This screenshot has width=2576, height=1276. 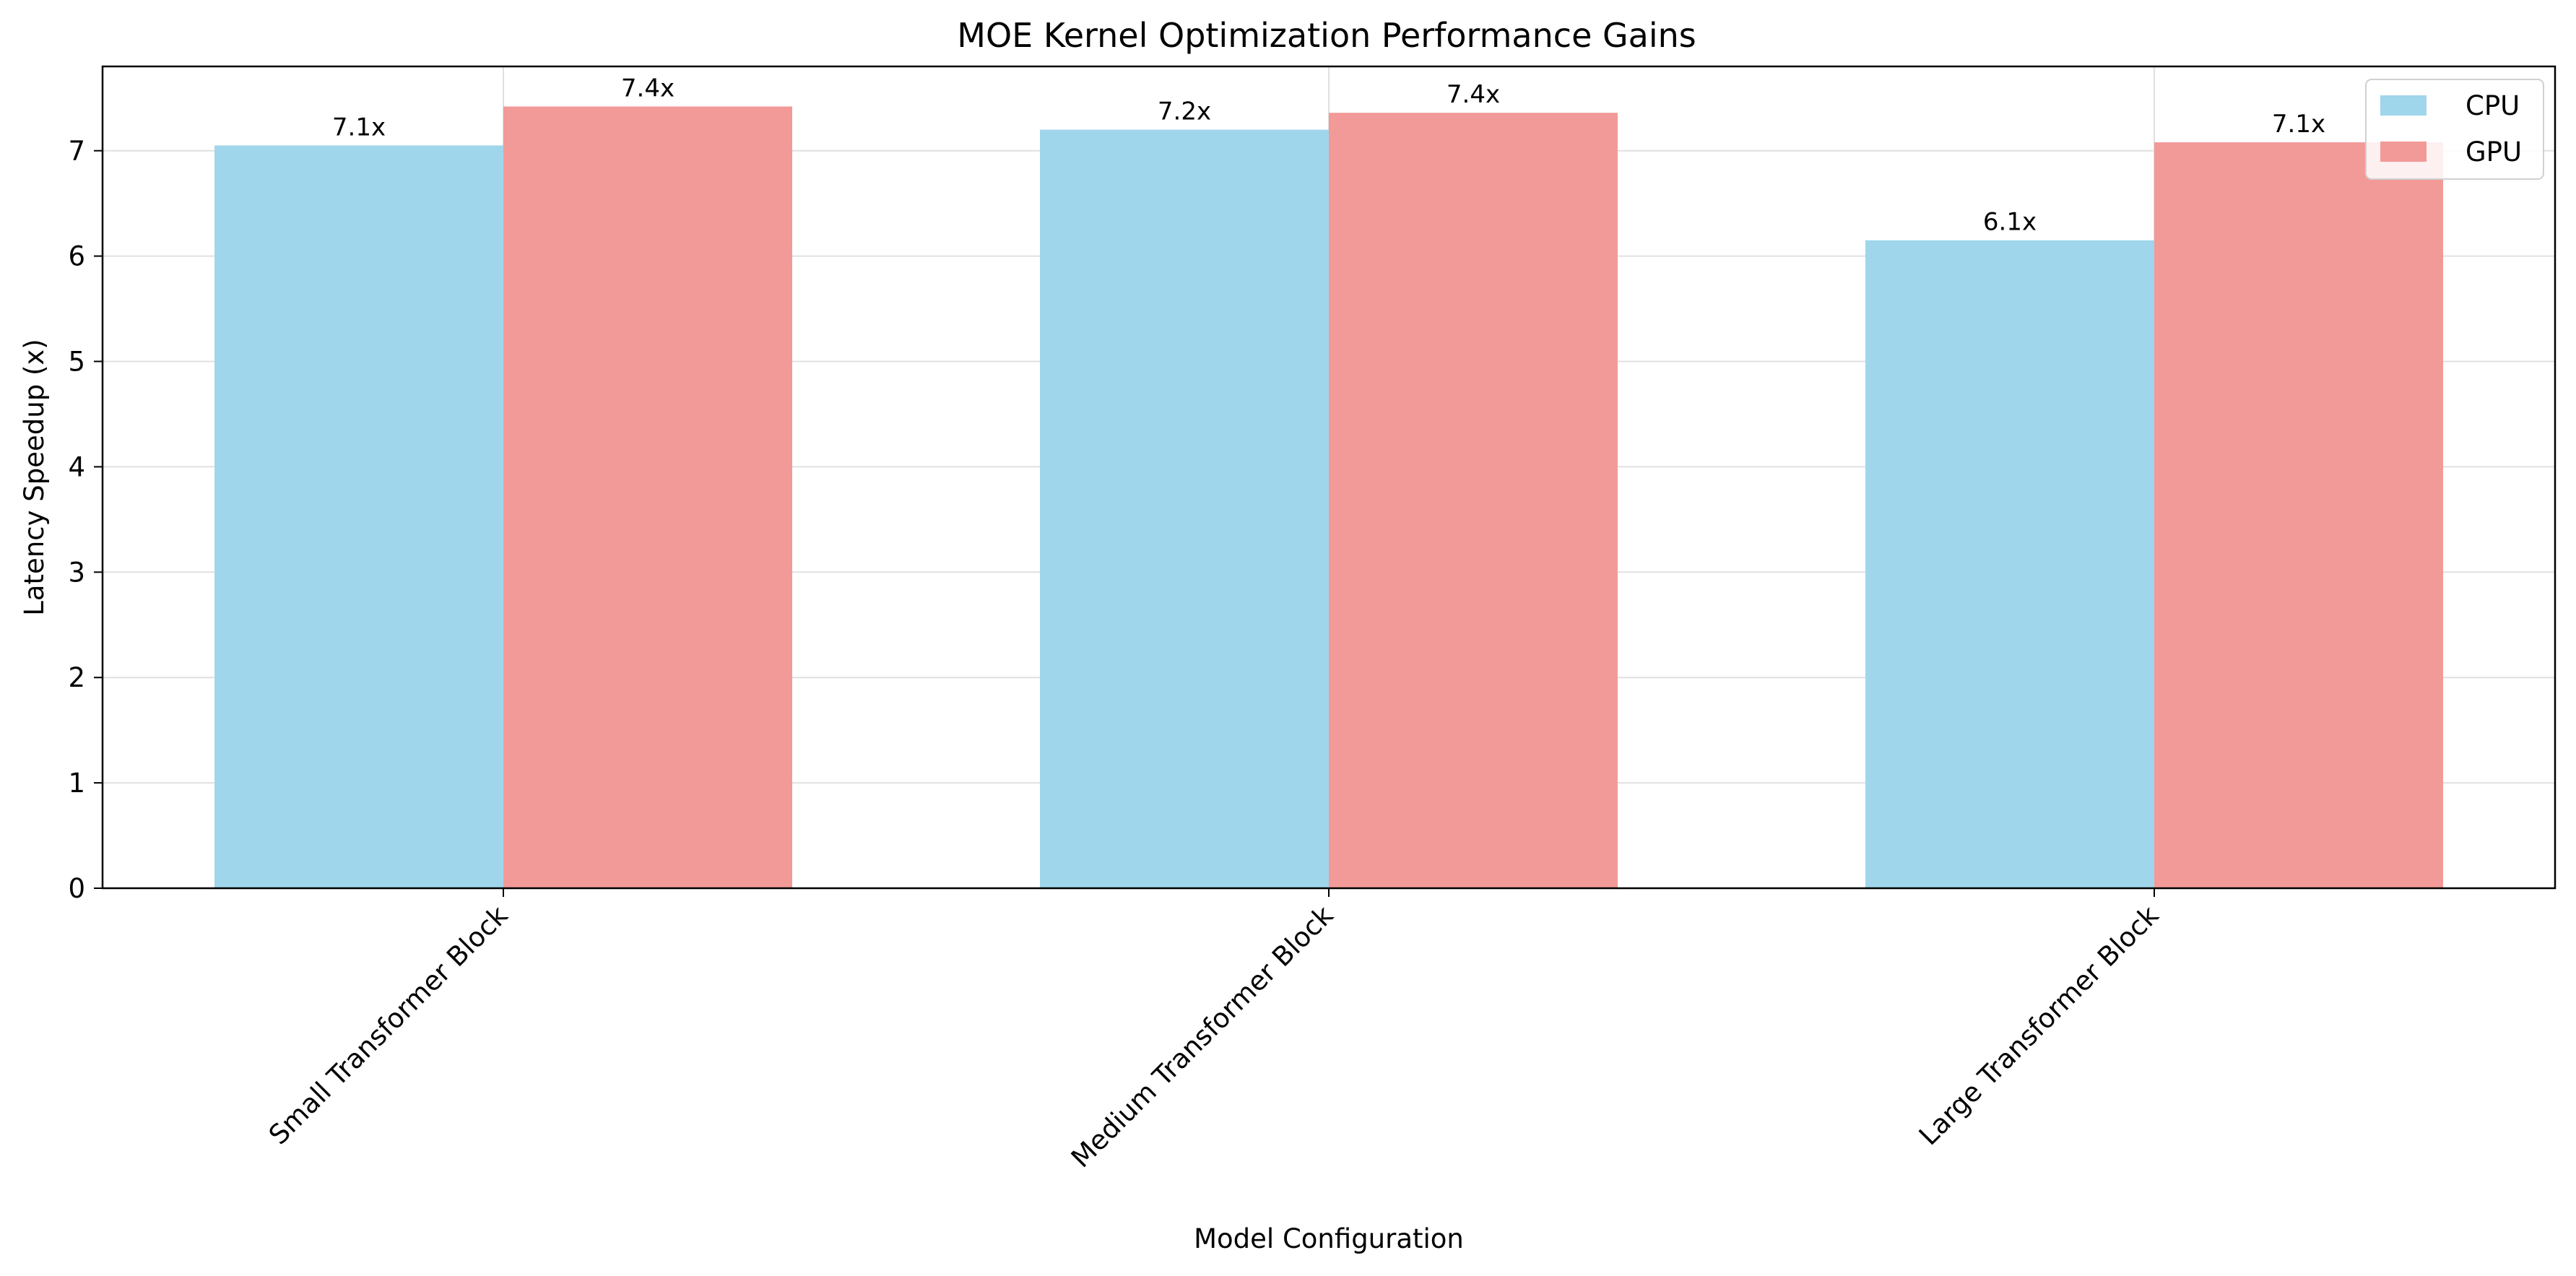 I want to click on labels-layer: 7.1x 7.2x 6.1x 7.4x 7.4x 7.1x, so click(x=1328, y=155).